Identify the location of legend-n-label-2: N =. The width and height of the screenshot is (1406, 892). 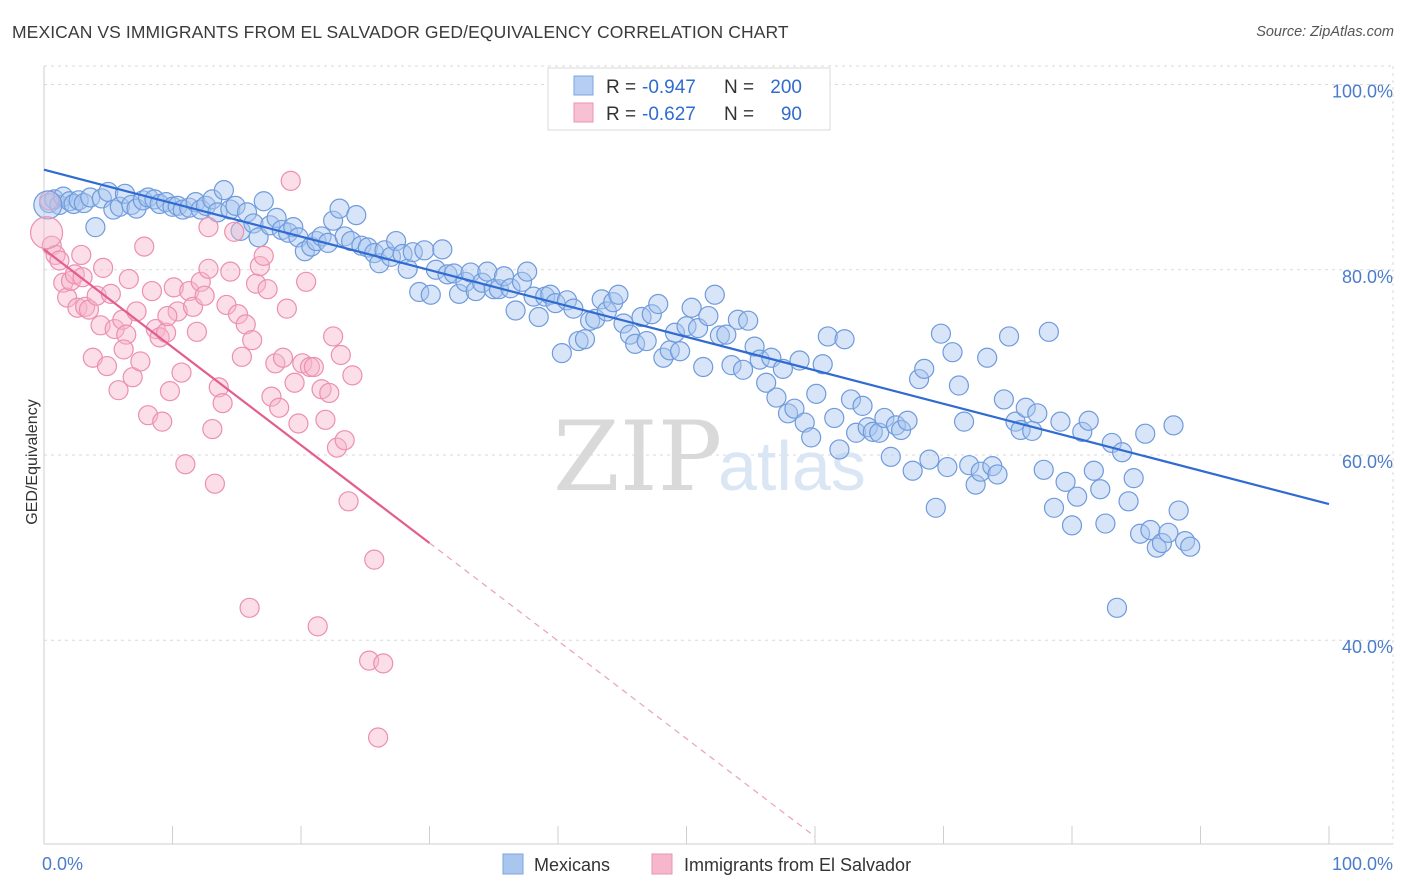
(741, 114).